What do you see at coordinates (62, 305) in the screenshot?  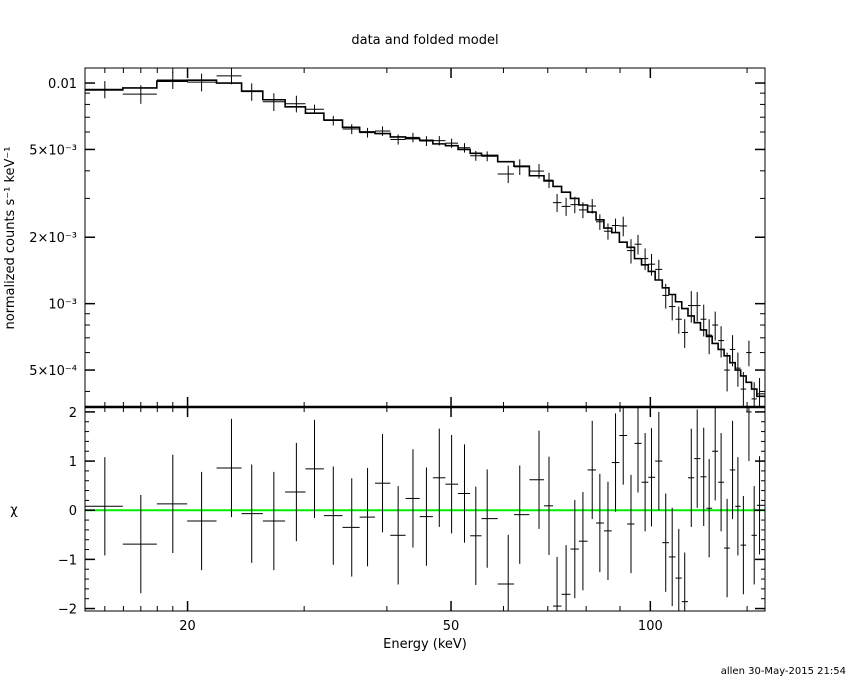 I see `y-tick-label: 10⁻³` at bounding box center [62, 305].